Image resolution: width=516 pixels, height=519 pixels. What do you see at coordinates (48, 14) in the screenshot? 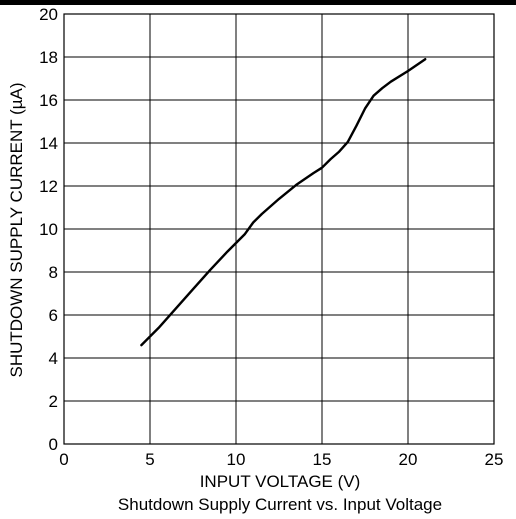
I see `y-tick-label: 20` at bounding box center [48, 14].